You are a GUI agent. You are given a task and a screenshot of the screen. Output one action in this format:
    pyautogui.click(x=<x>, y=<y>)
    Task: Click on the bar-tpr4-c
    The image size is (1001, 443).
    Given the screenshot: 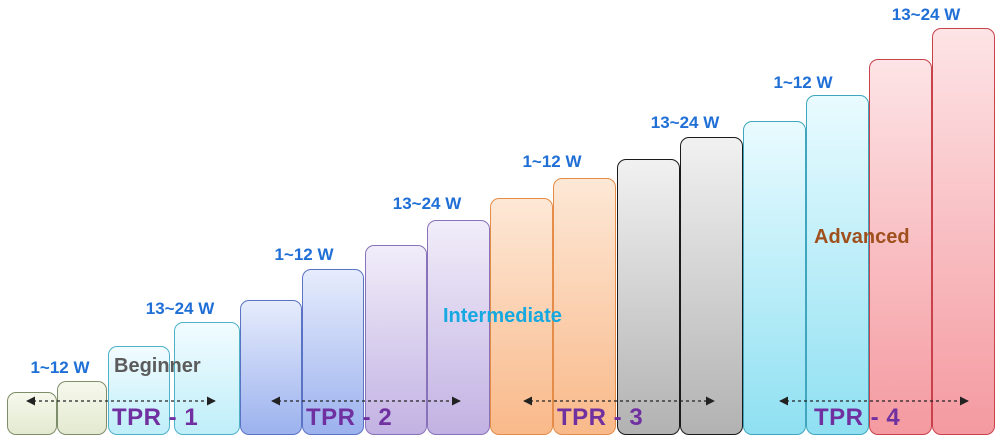 What is the action you would take?
    pyautogui.click(x=900, y=247)
    